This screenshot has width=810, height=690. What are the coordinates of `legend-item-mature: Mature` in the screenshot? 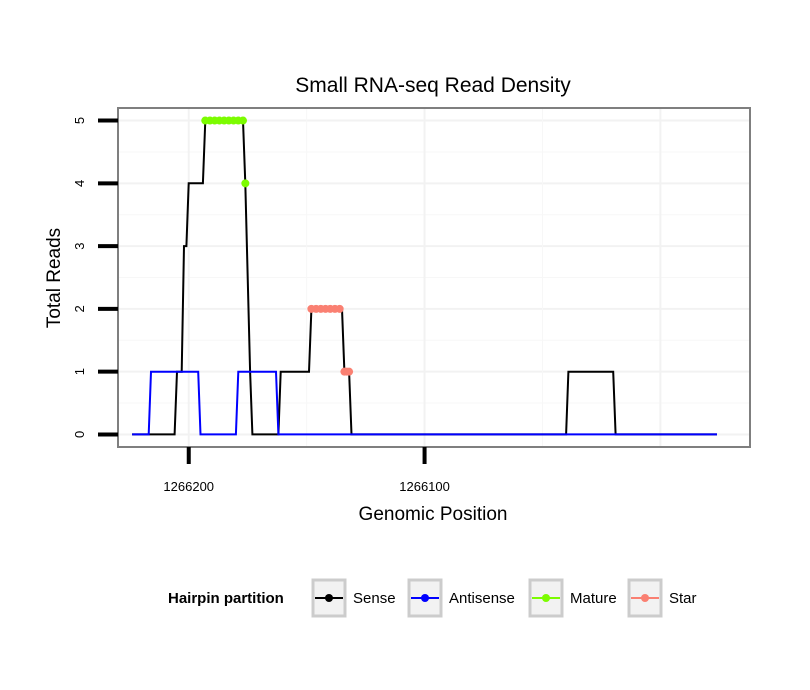 It's located at (572, 598).